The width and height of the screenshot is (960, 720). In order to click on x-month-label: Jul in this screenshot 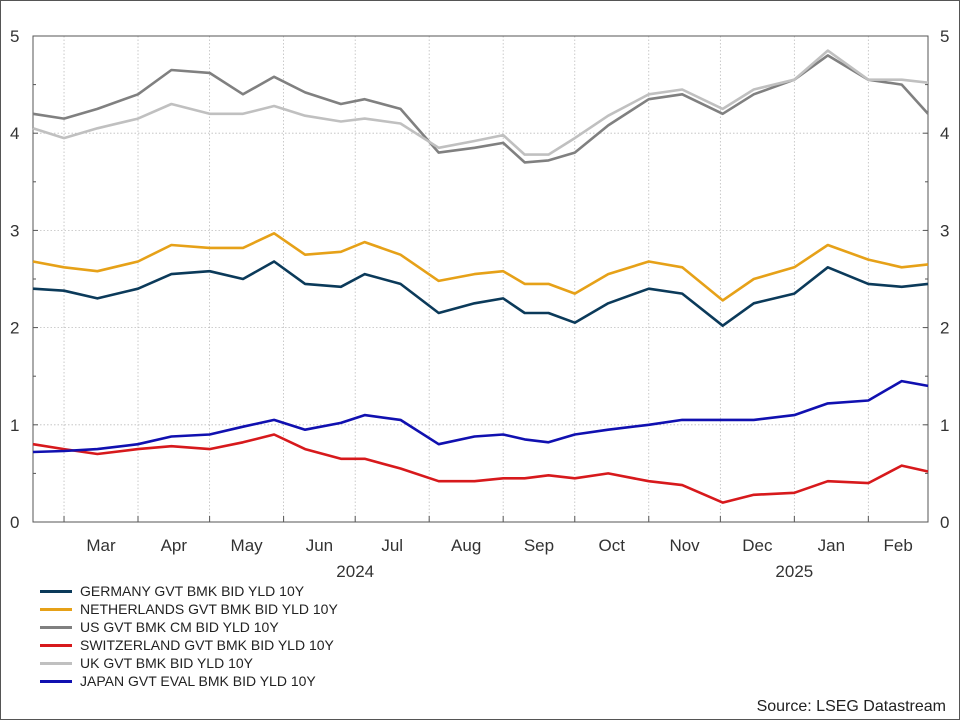, I will do `click(392, 545)`.